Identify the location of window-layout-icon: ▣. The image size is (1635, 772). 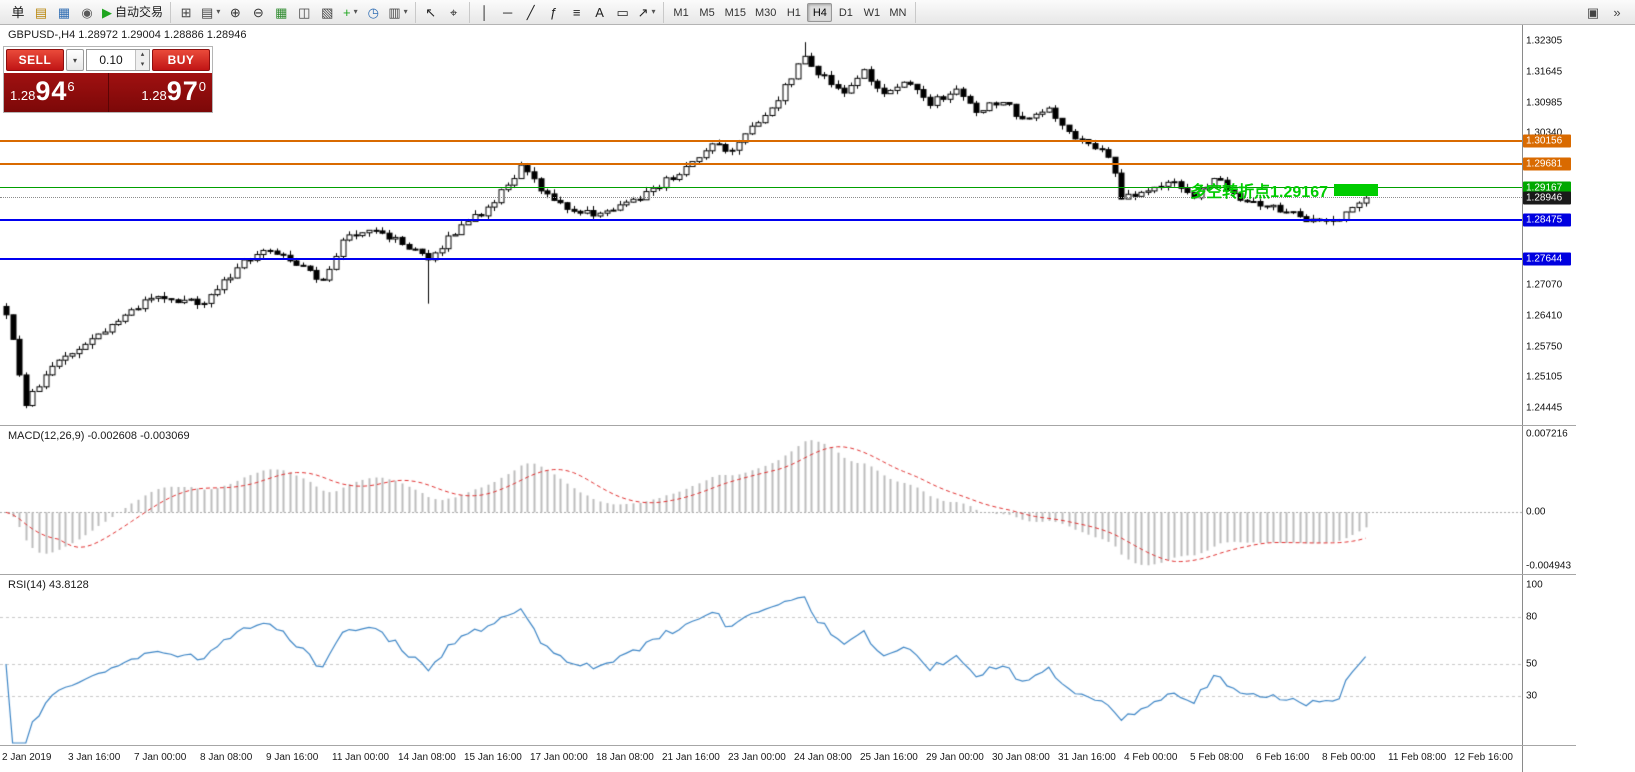
(1593, 12).